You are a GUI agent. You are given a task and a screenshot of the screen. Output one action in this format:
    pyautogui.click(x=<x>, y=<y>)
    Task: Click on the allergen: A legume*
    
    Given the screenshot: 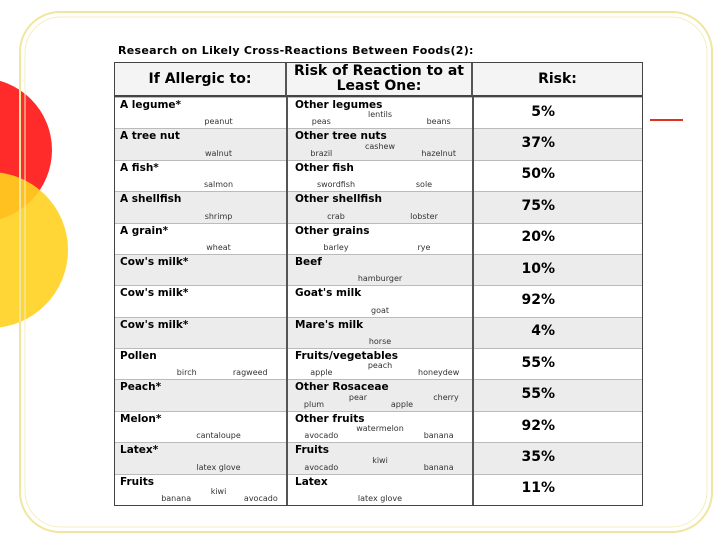 What is the action you would take?
    pyautogui.click(x=151, y=105)
    